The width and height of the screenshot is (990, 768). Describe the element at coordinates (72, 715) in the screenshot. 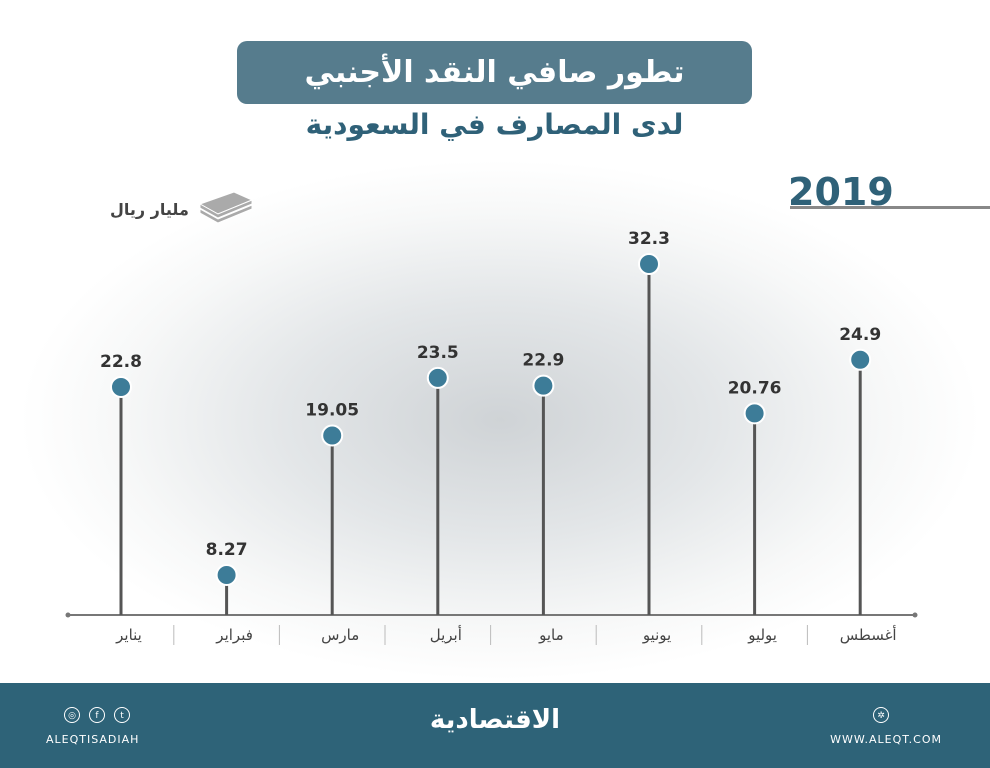

I see `instagram-icon: ◎` at that location.